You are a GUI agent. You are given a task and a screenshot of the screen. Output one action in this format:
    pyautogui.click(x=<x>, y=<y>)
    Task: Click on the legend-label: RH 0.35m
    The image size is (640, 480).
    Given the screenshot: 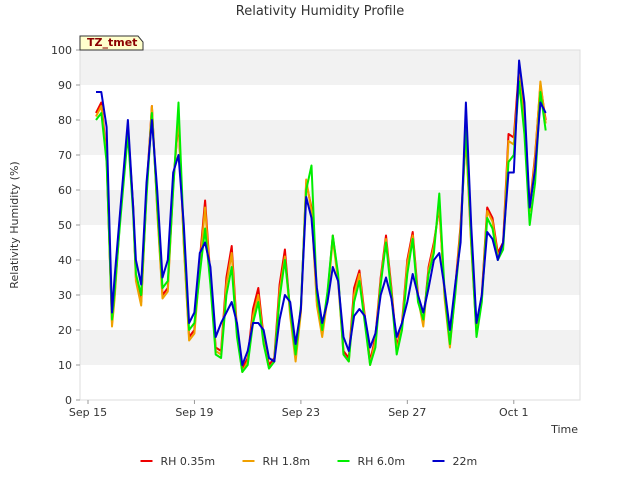 What is the action you would take?
    pyautogui.click(x=188, y=461)
    